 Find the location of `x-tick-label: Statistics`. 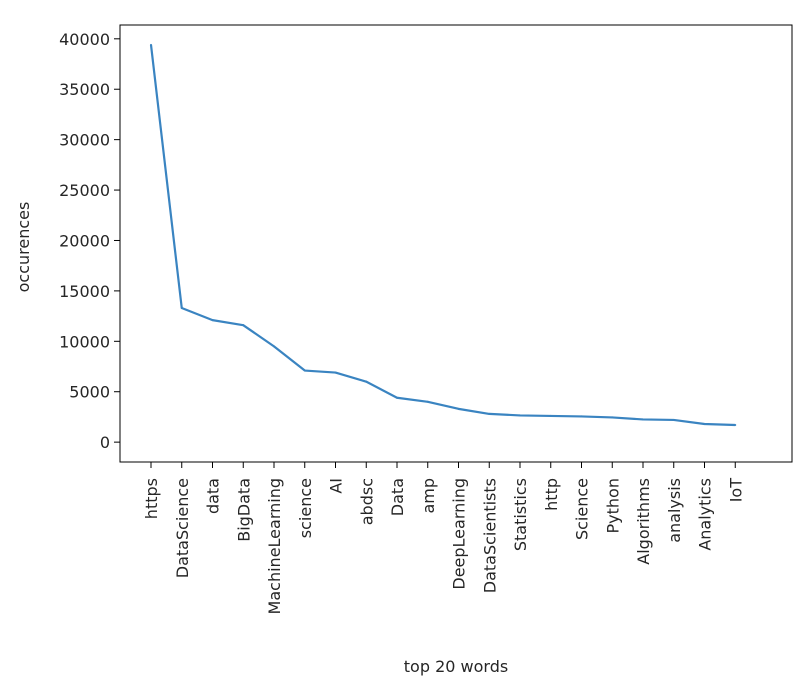

x-tick-label: Statistics is located at coordinates (520, 514).